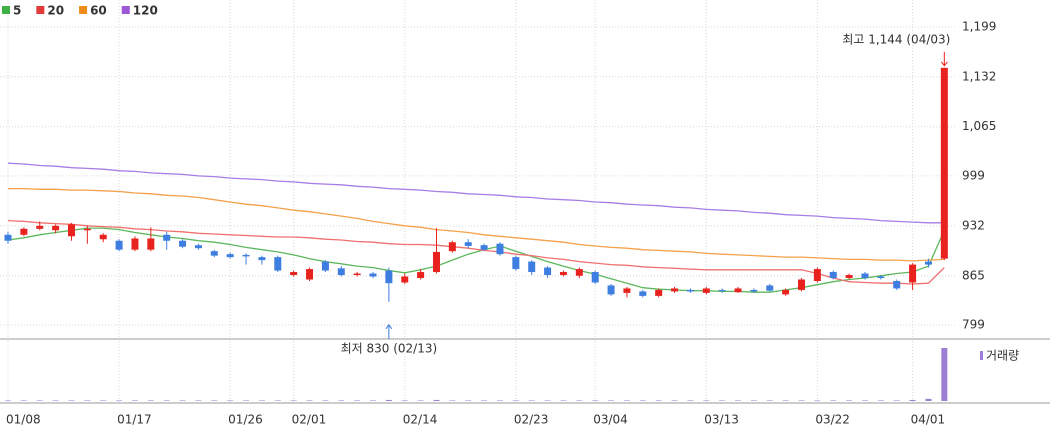 Image resolution: width=1050 pixels, height=434 pixels. Describe the element at coordinates (944, 59) in the screenshot. I see `high-arrow` at that location.